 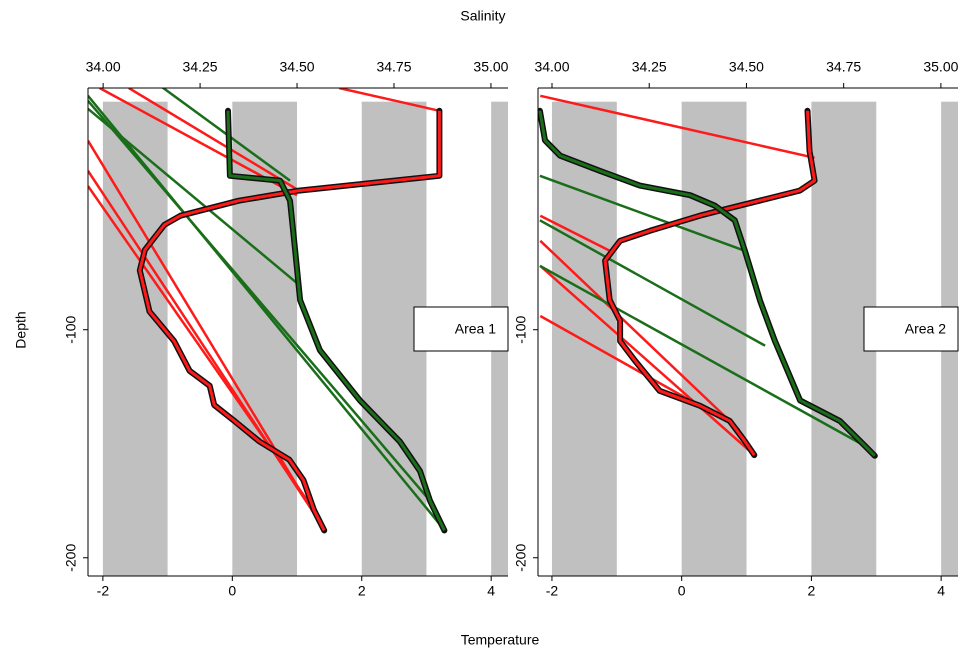 I want to click on x-axis-label: Temperature, so click(x=500, y=640).